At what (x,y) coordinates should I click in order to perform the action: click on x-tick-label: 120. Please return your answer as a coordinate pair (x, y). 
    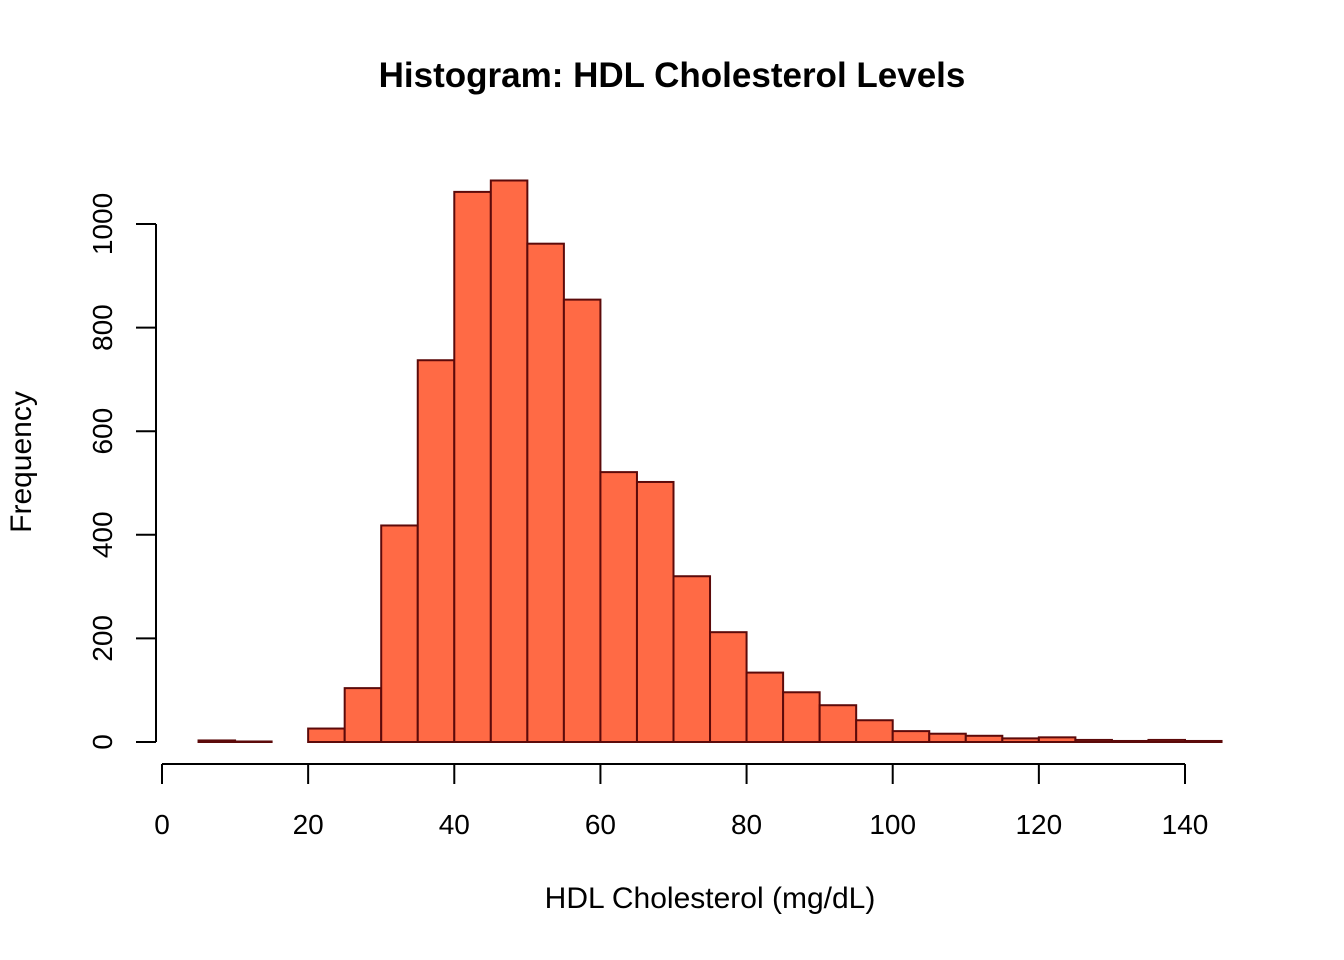
    Looking at the image, I should click on (1038, 824).